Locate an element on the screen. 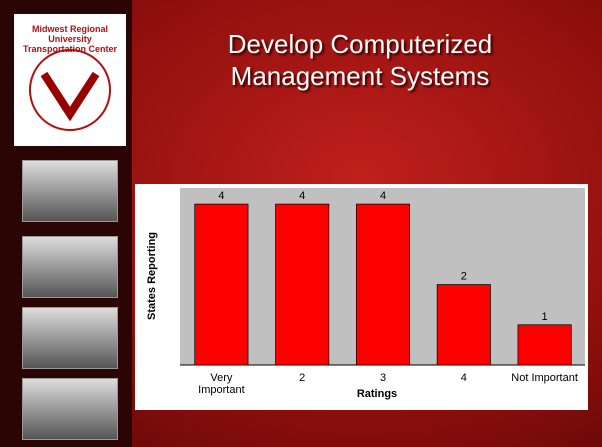 This screenshot has height=447, width=602. logo-mark is located at coordinates (70, 90).